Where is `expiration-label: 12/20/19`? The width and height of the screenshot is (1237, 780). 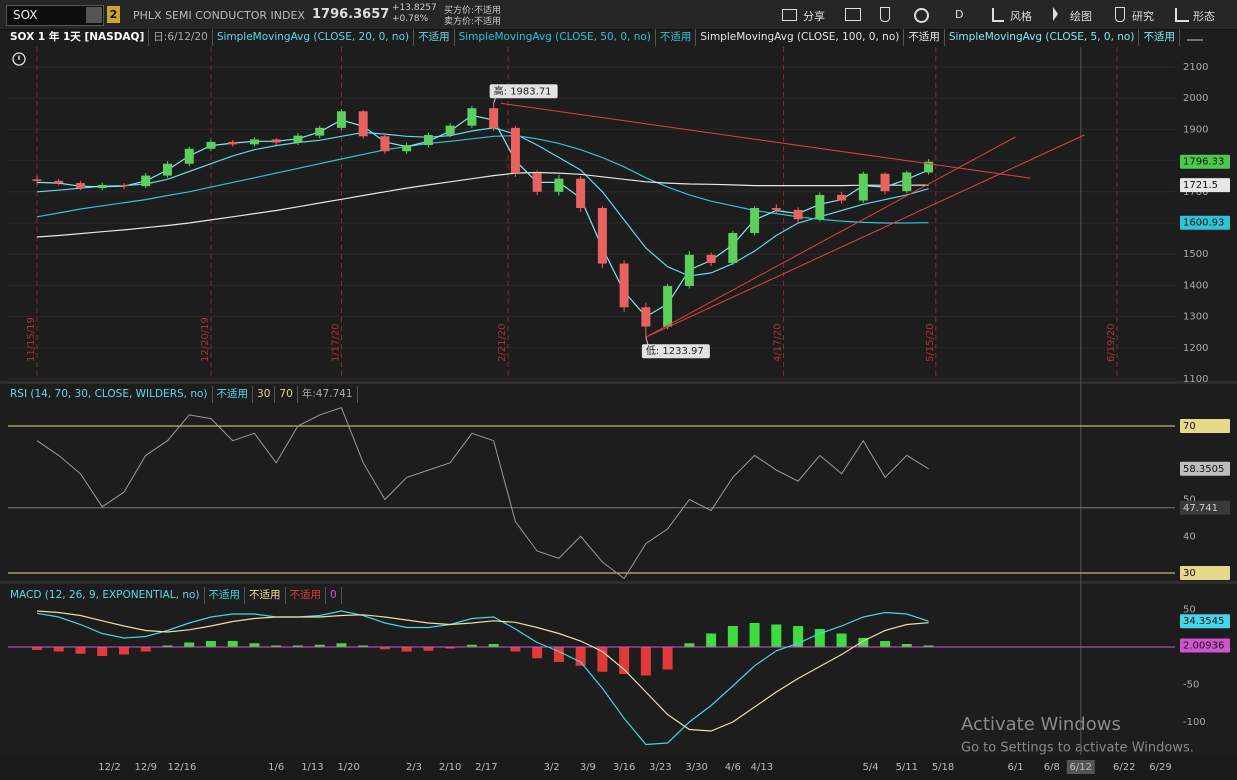 expiration-label: 12/20/19 is located at coordinates (205, 339).